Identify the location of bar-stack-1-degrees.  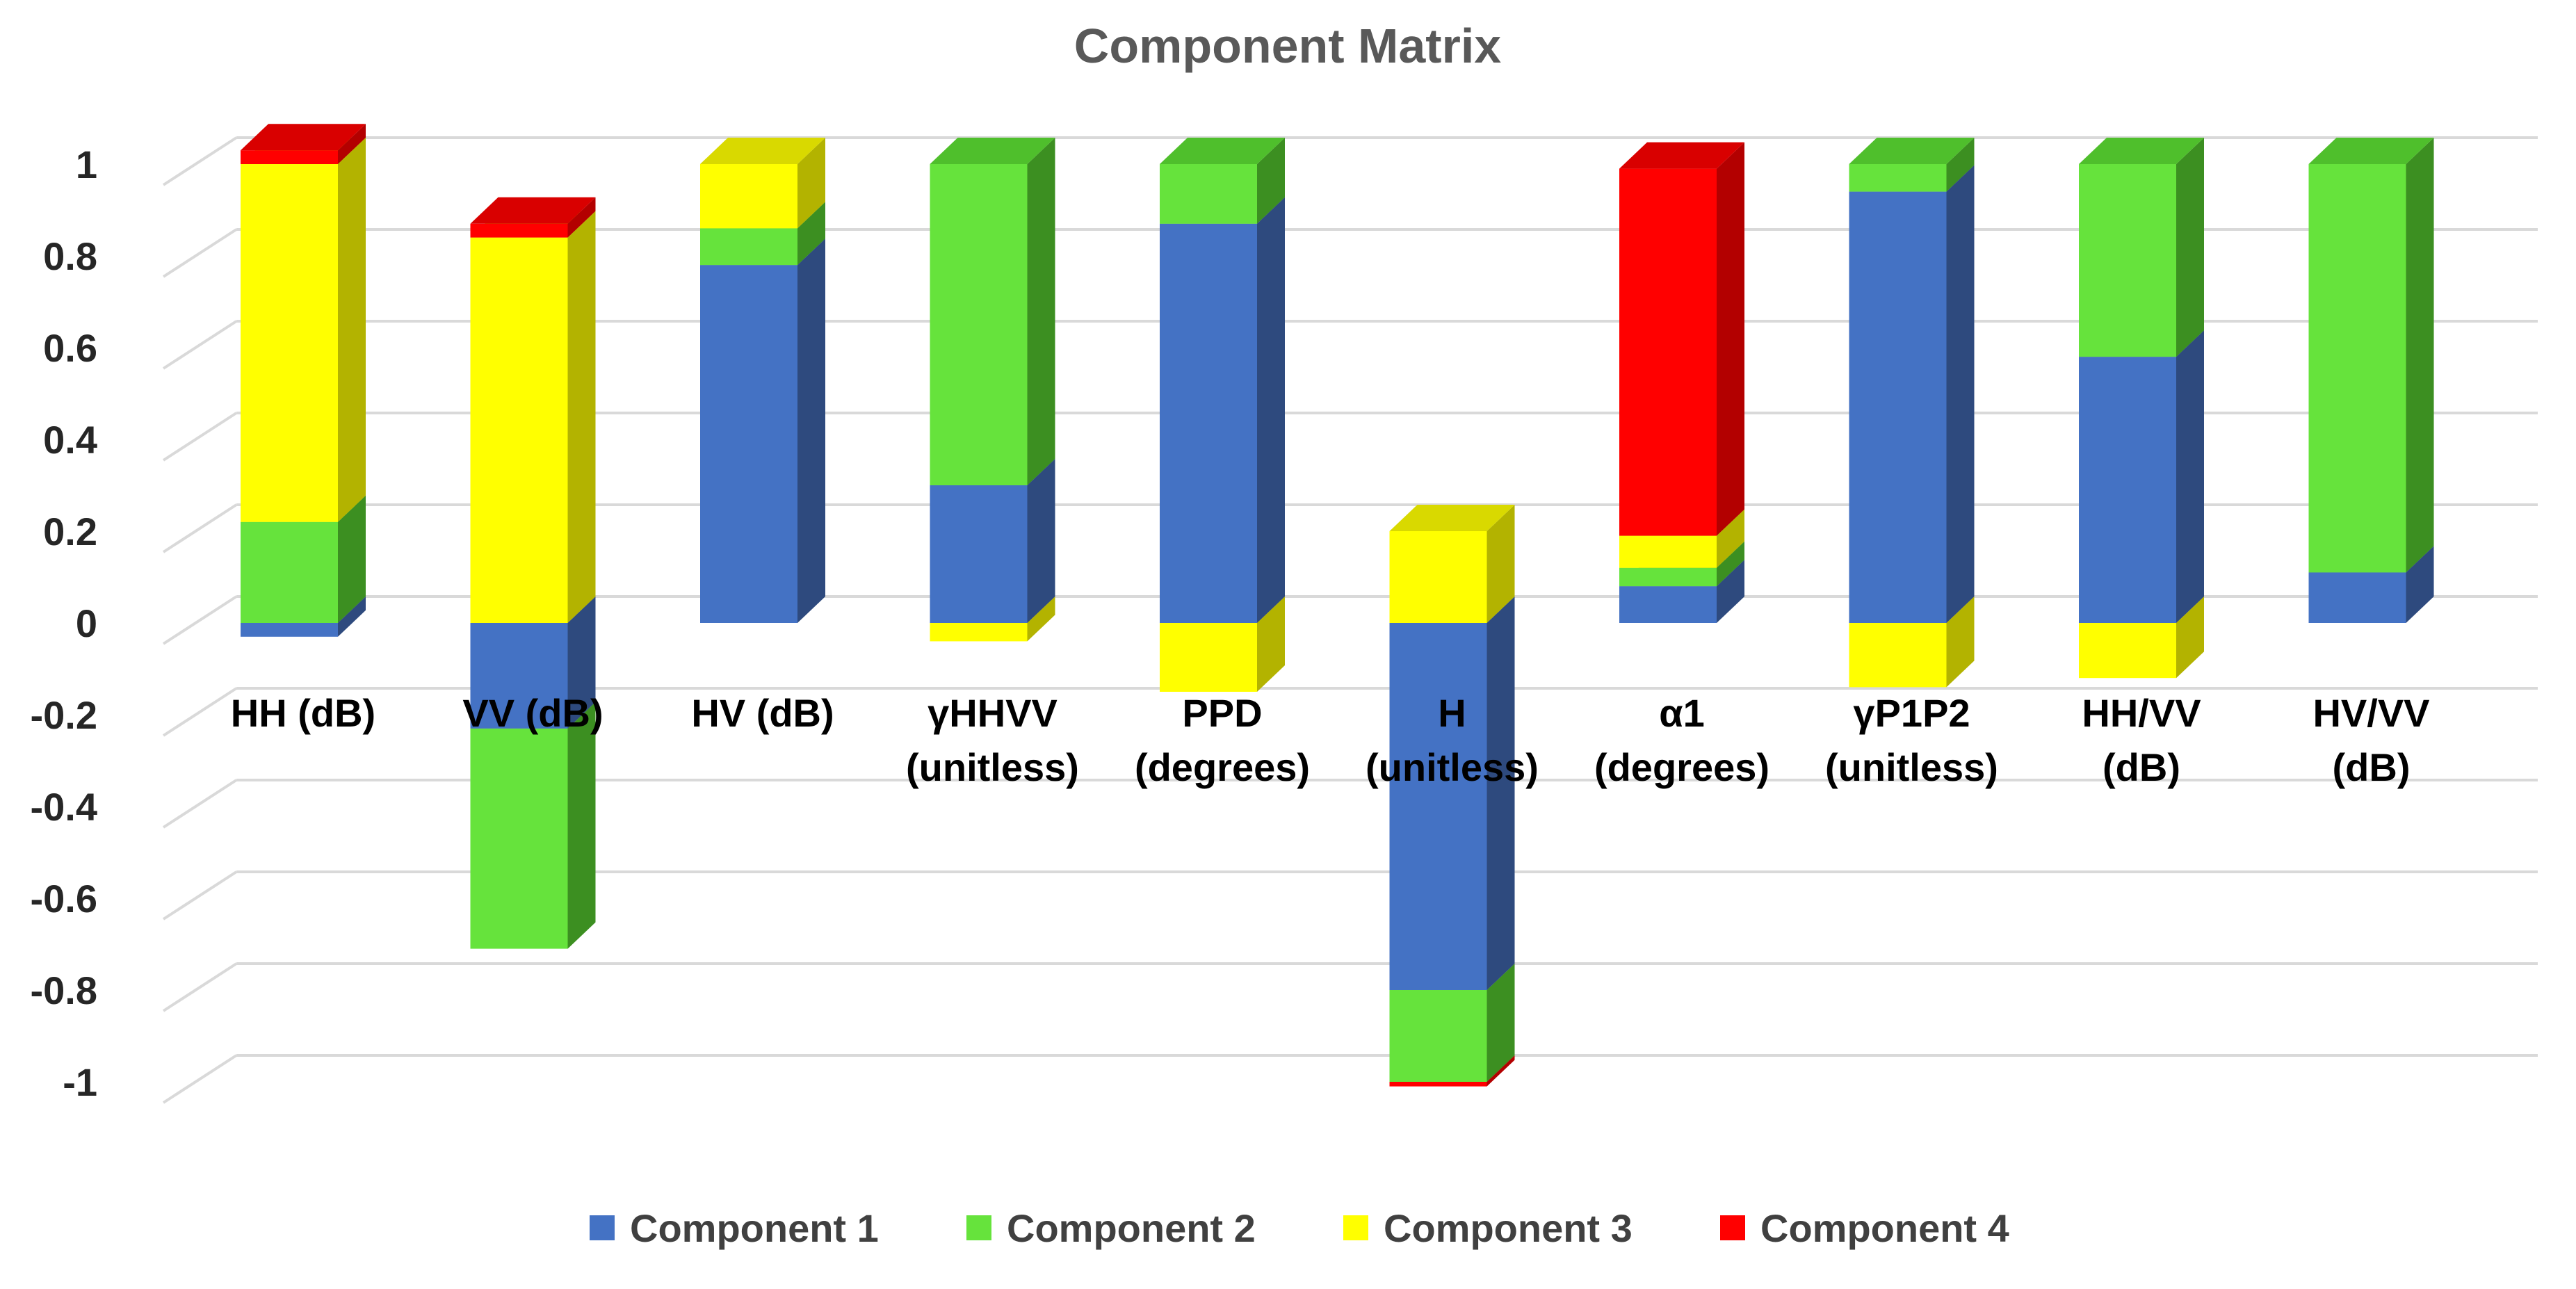
(1681, 382).